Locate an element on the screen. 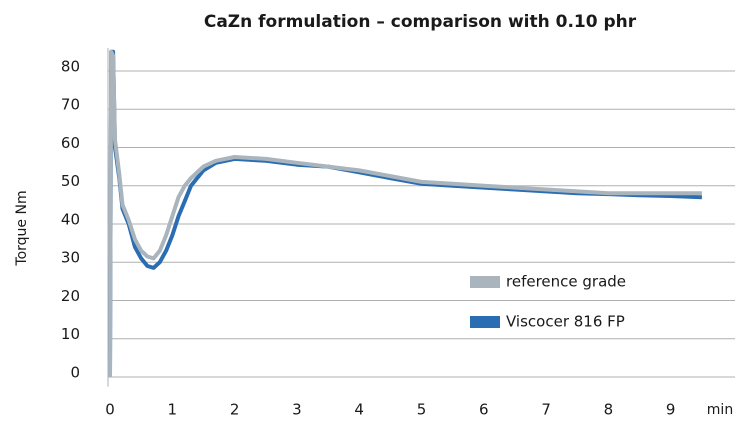 The width and height of the screenshot is (752, 422). x-tick-label: 2 is located at coordinates (235, 410).